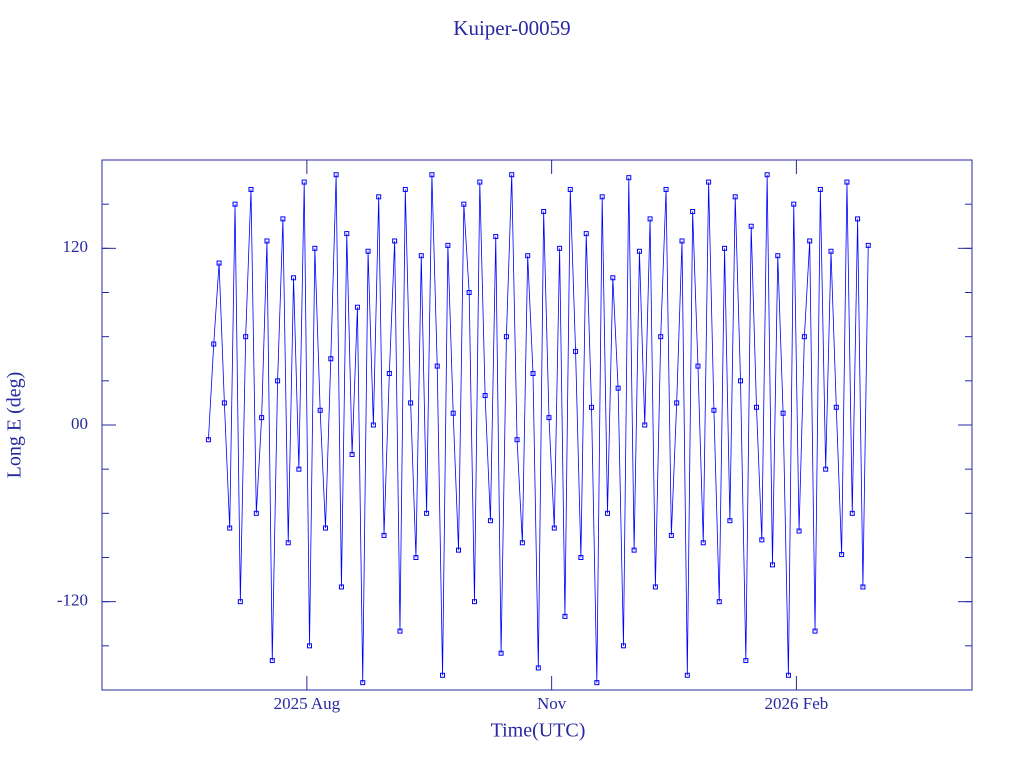 The image size is (1024, 768). What do you see at coordinates (552, 703) in the screenshot?
I see `x-tick-label: Nov` at bounding box center [552, 703].